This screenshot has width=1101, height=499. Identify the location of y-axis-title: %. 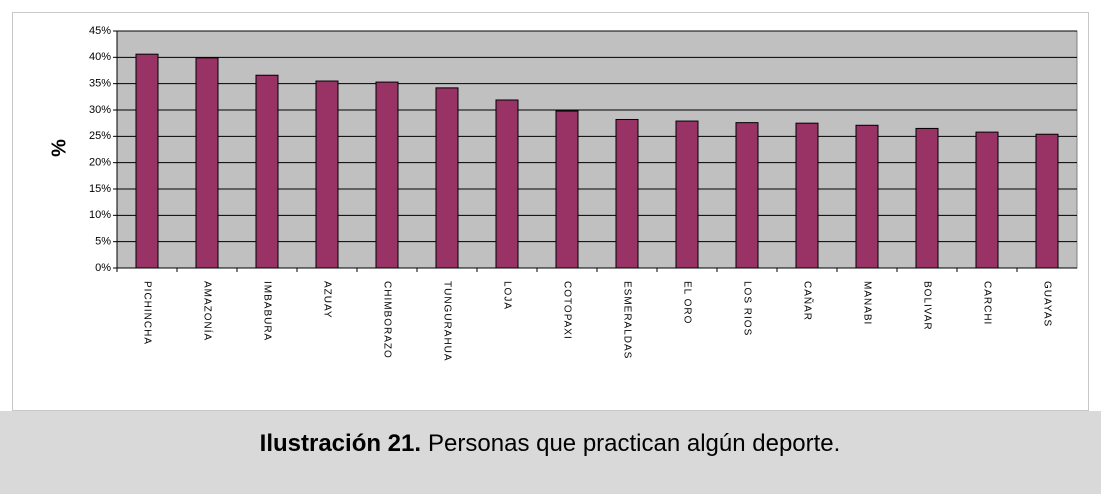
(59, 148).